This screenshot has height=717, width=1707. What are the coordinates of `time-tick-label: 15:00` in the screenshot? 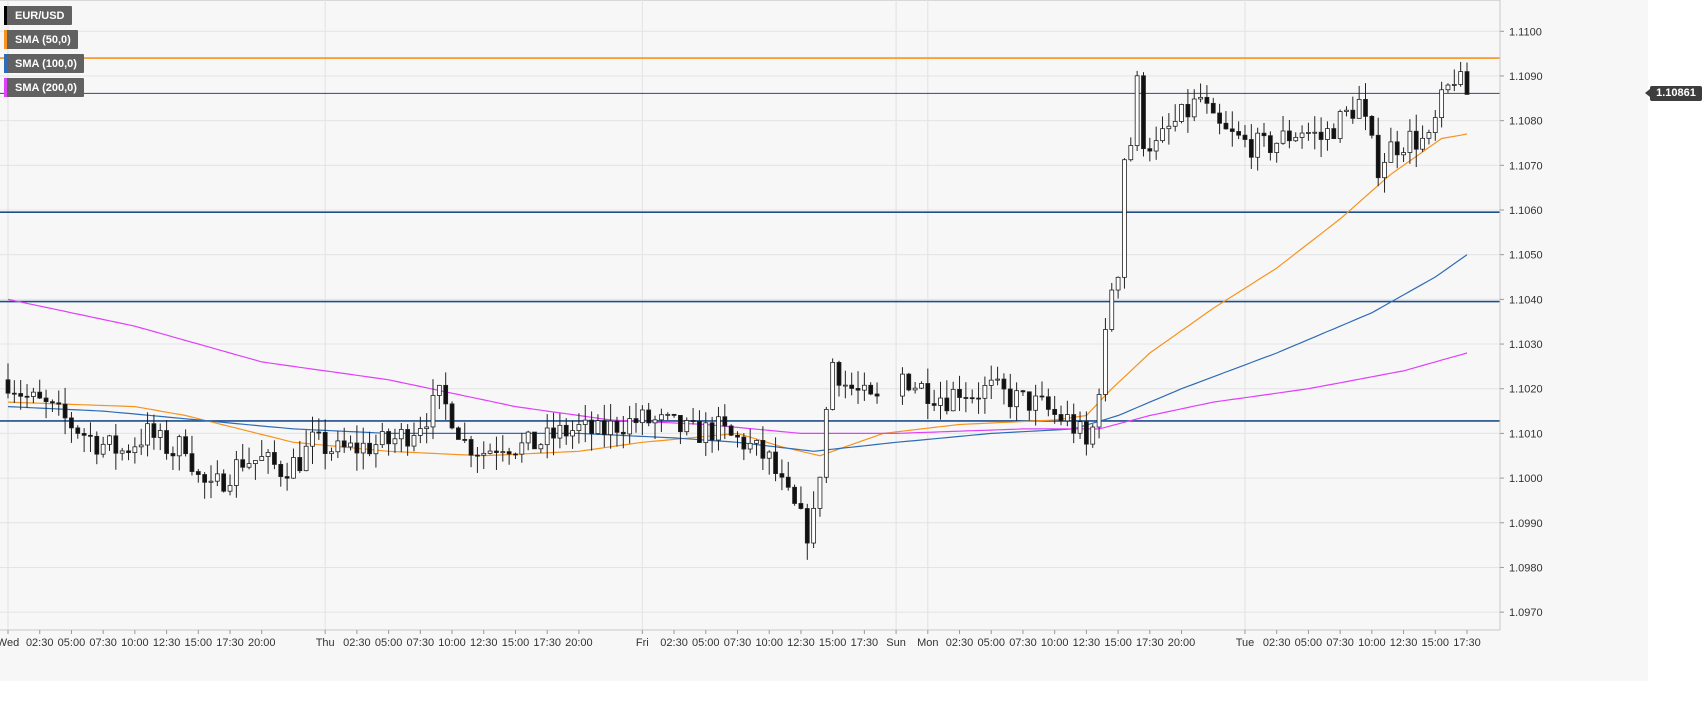 It's located at (1436, 643).